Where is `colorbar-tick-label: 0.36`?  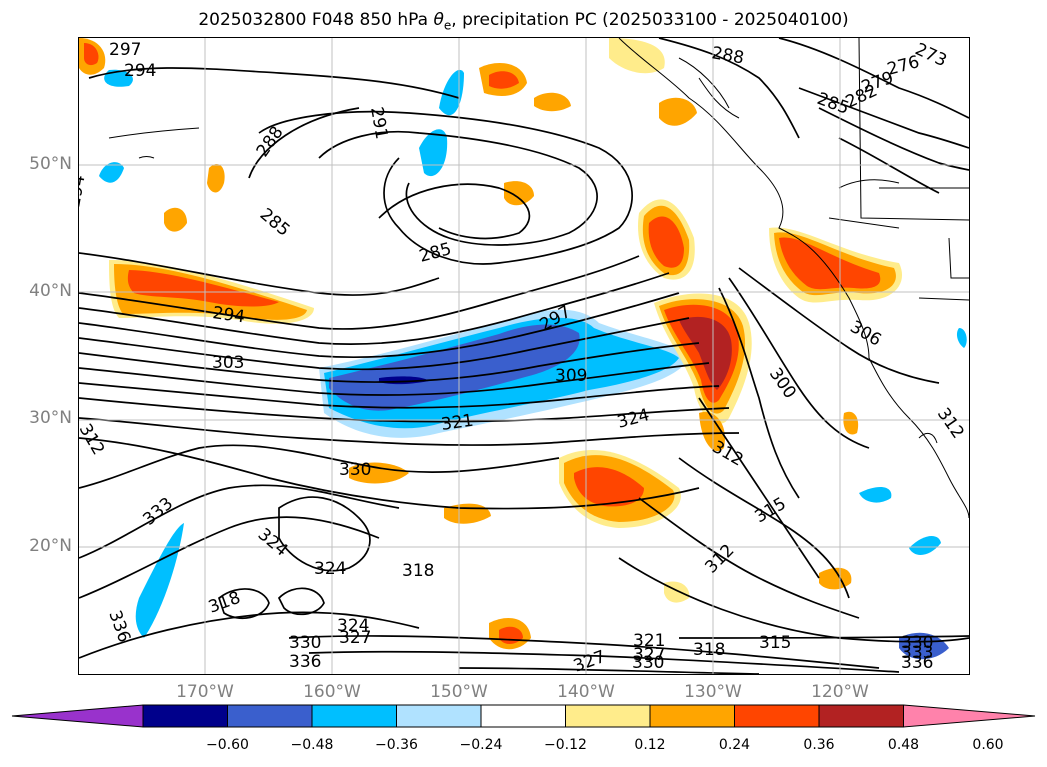 colorbar-tick-label: 0.36 is located at coordinates (819, 745).